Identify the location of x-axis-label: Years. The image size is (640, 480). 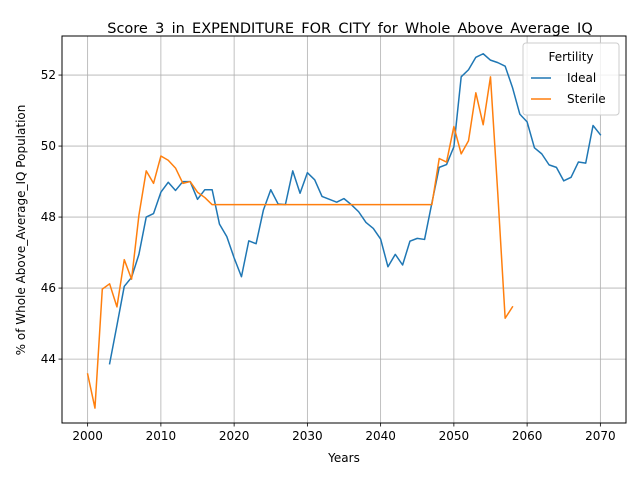
(343, 458).